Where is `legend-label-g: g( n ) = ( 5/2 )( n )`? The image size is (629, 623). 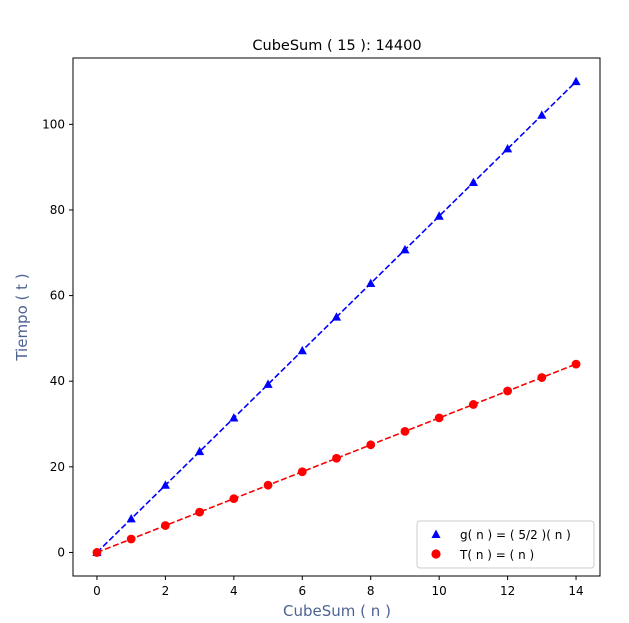
legend-label-g: g( n ) = ( 5/2 )( n ) is located at coordinates (515, 535).